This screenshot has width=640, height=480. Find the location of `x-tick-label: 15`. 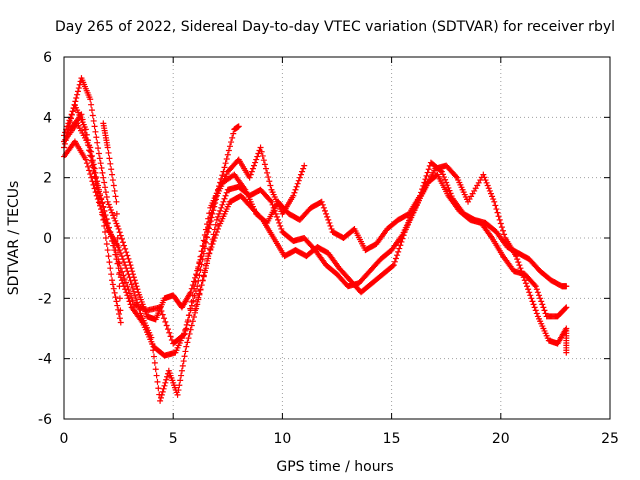

x-tick-label: 15 is located at coordinates (392, 439).